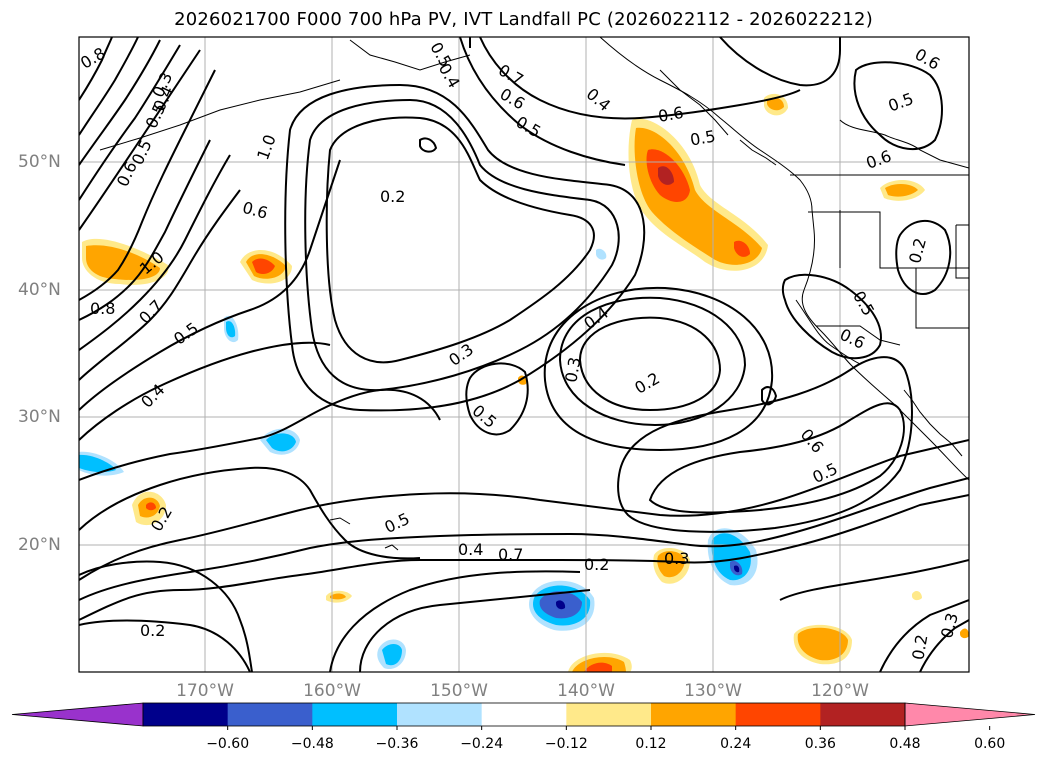  I want to click on contour-label: 0.7, so click(510, 554).